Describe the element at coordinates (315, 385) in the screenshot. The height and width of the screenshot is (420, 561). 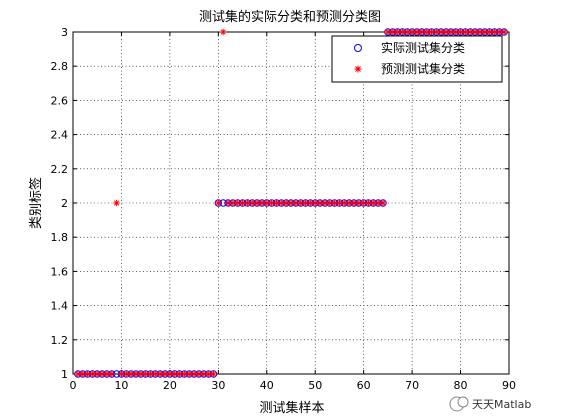
I see `x-tick-label: 50` at that location.